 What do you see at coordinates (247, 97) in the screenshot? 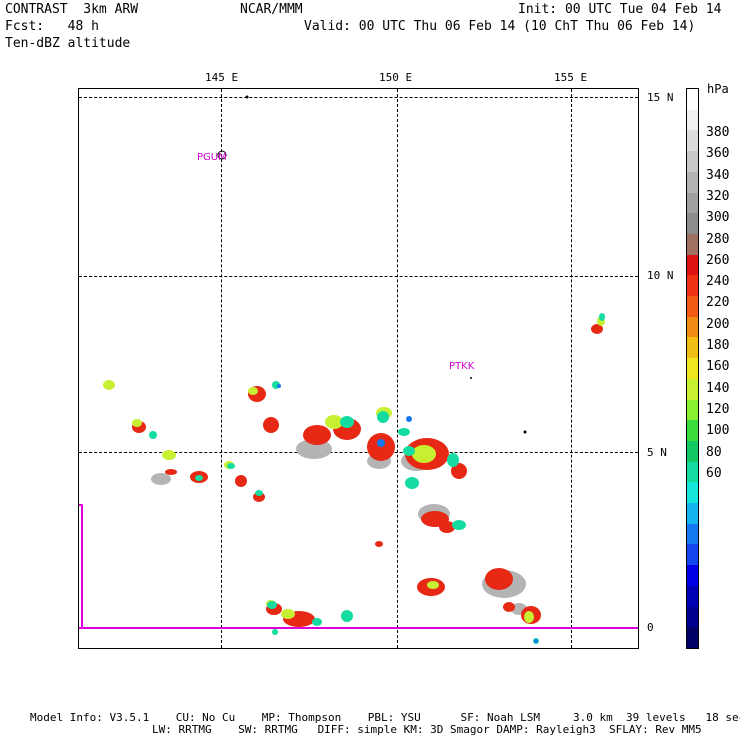
I see `island-speck` at bounding box center [247, 97].